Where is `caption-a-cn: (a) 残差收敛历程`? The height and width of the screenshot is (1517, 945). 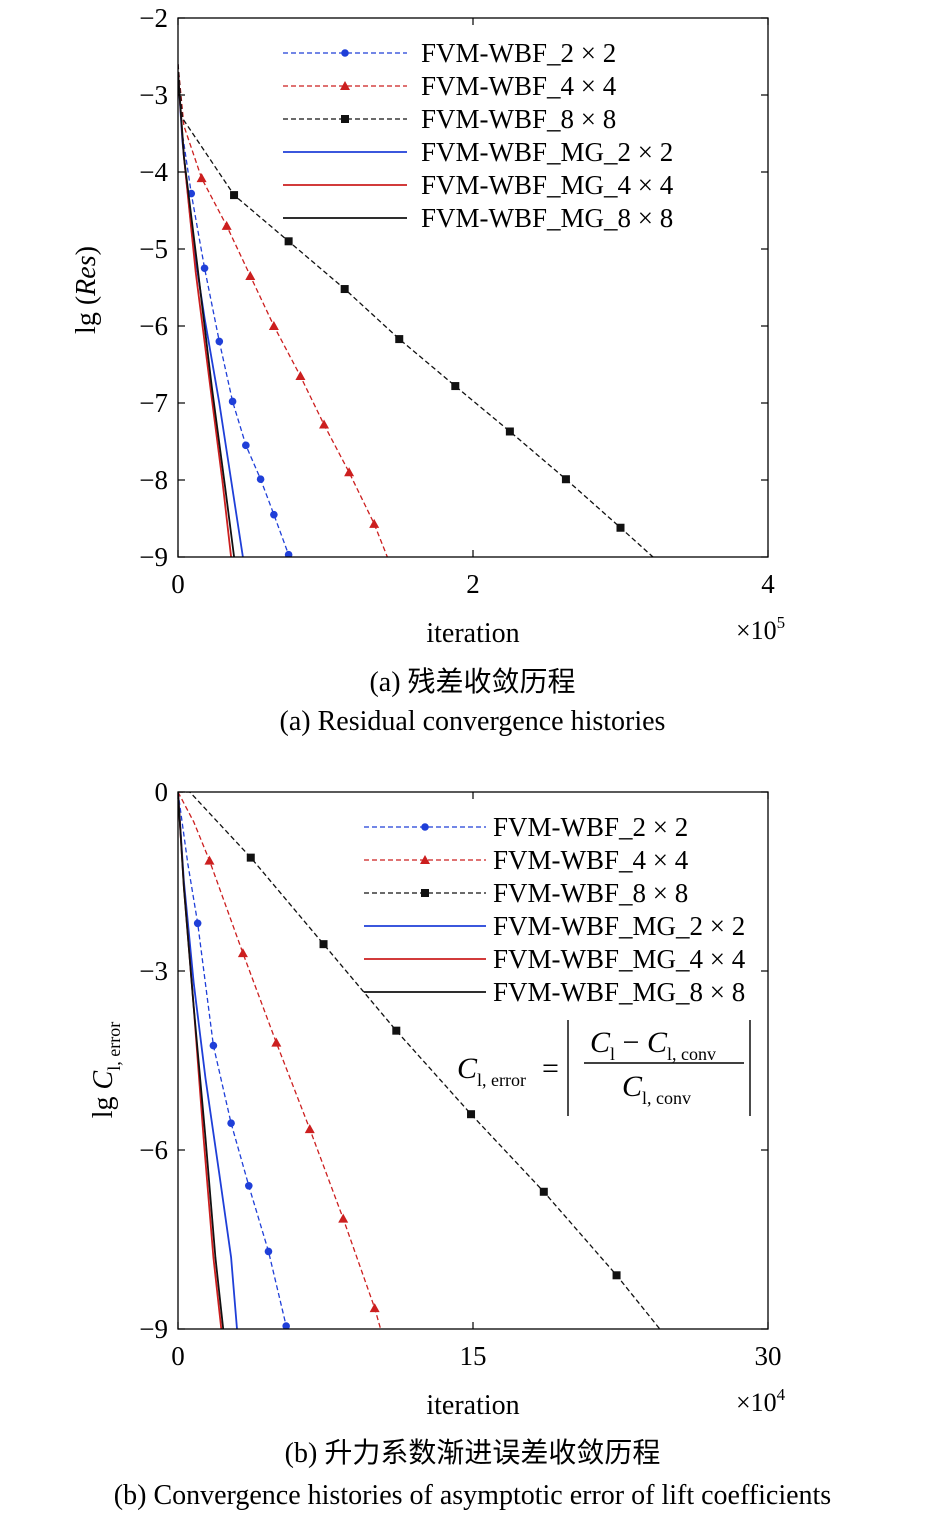 caption-a-cn: (a) 残差收敛历程 is located at coordinates (472, 682).